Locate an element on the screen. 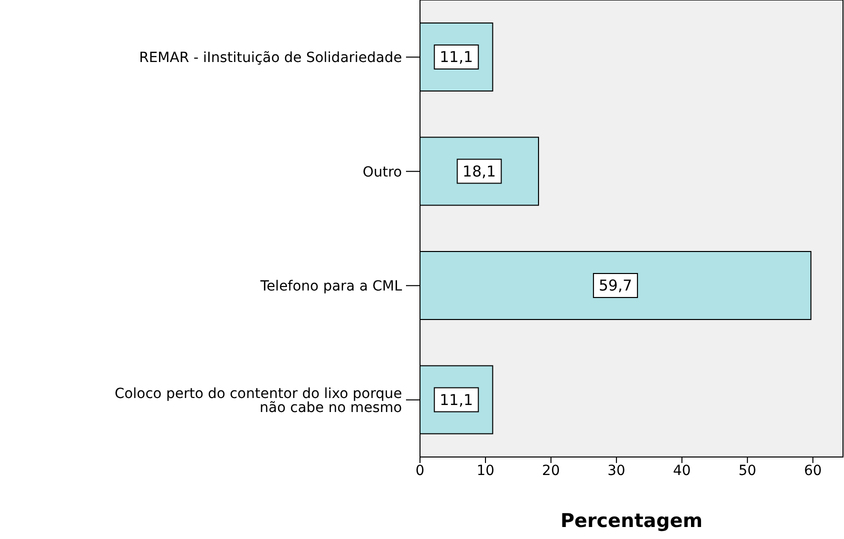 Image resolution: width=844 pixels, height=539 pixels. y-tick-label: Telefono para a CML is located at coordinates (330, 286).